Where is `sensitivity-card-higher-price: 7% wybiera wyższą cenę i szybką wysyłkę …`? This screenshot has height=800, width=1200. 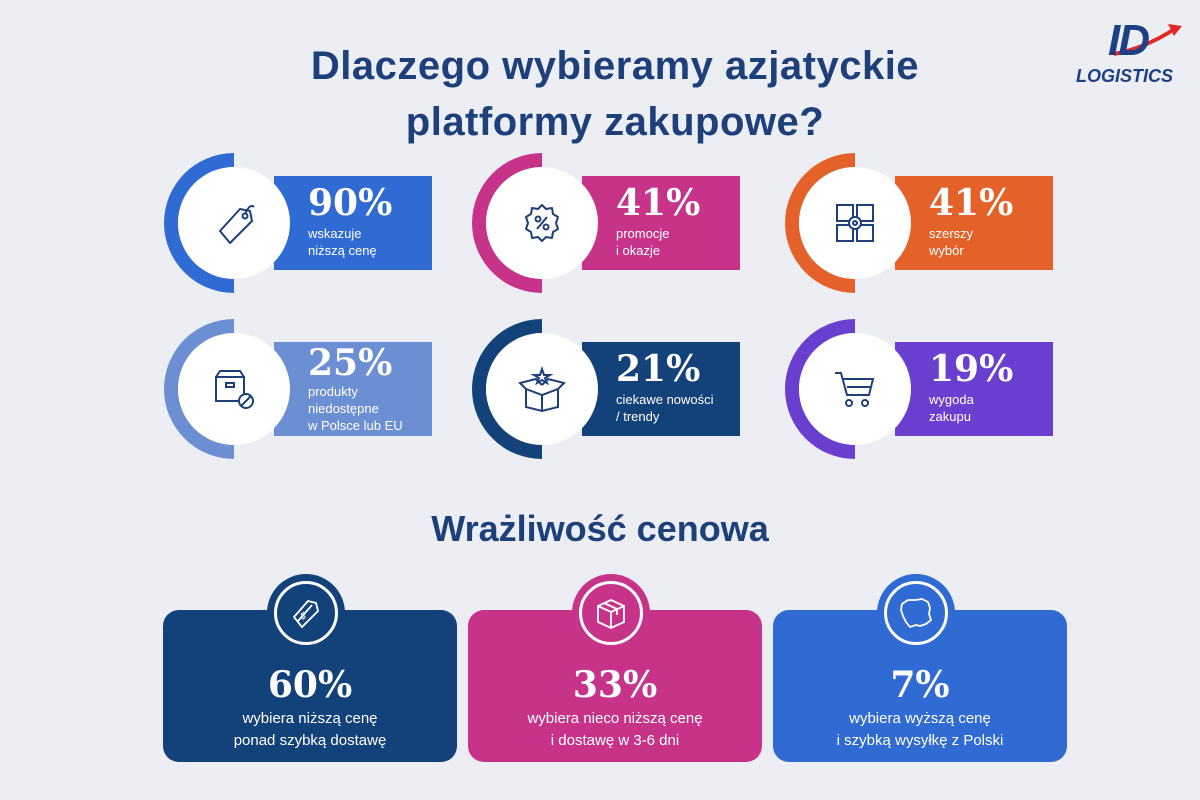 sensitivity-card-higher-price: 7% wybiera wyższą cenę i szybką wysyłkę … is located at coordinates (920, 668).